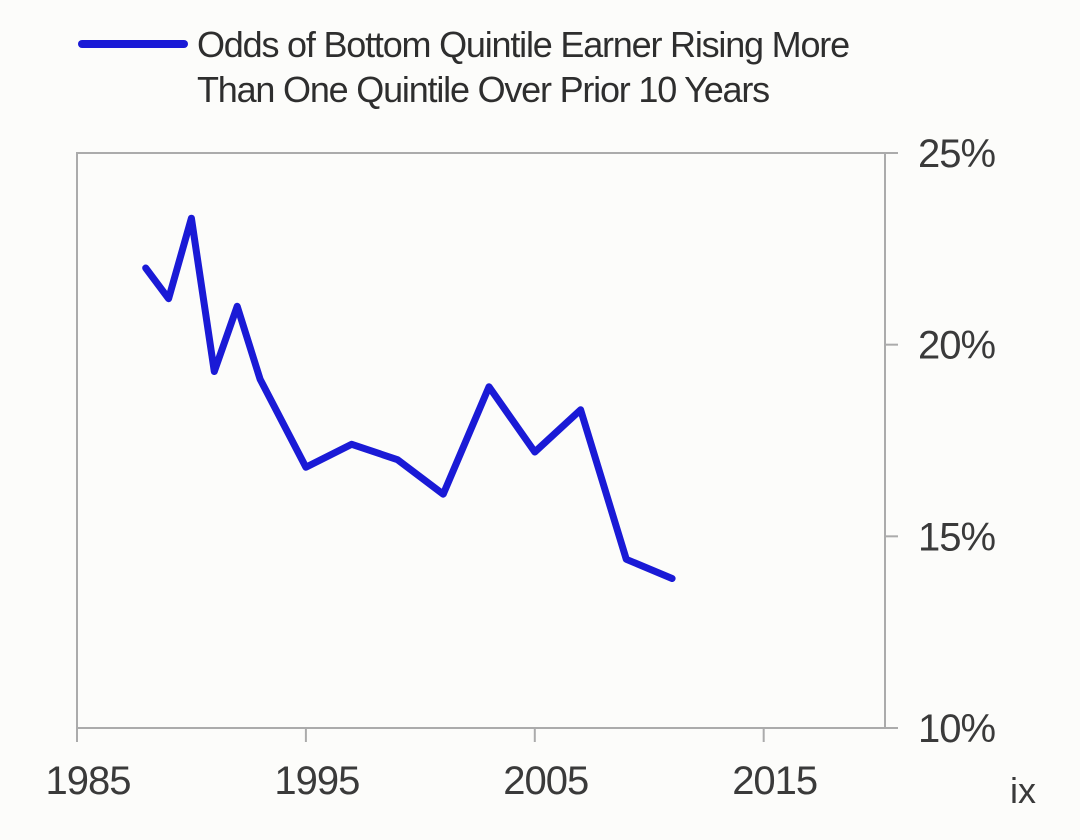 The width and height of the screenshot is (1080, 840). Describe the element at coordinates (483, 89) in the screenshot. I see `legend-label-line2: Than One Quintile Over Prior 10 Years` at that location.